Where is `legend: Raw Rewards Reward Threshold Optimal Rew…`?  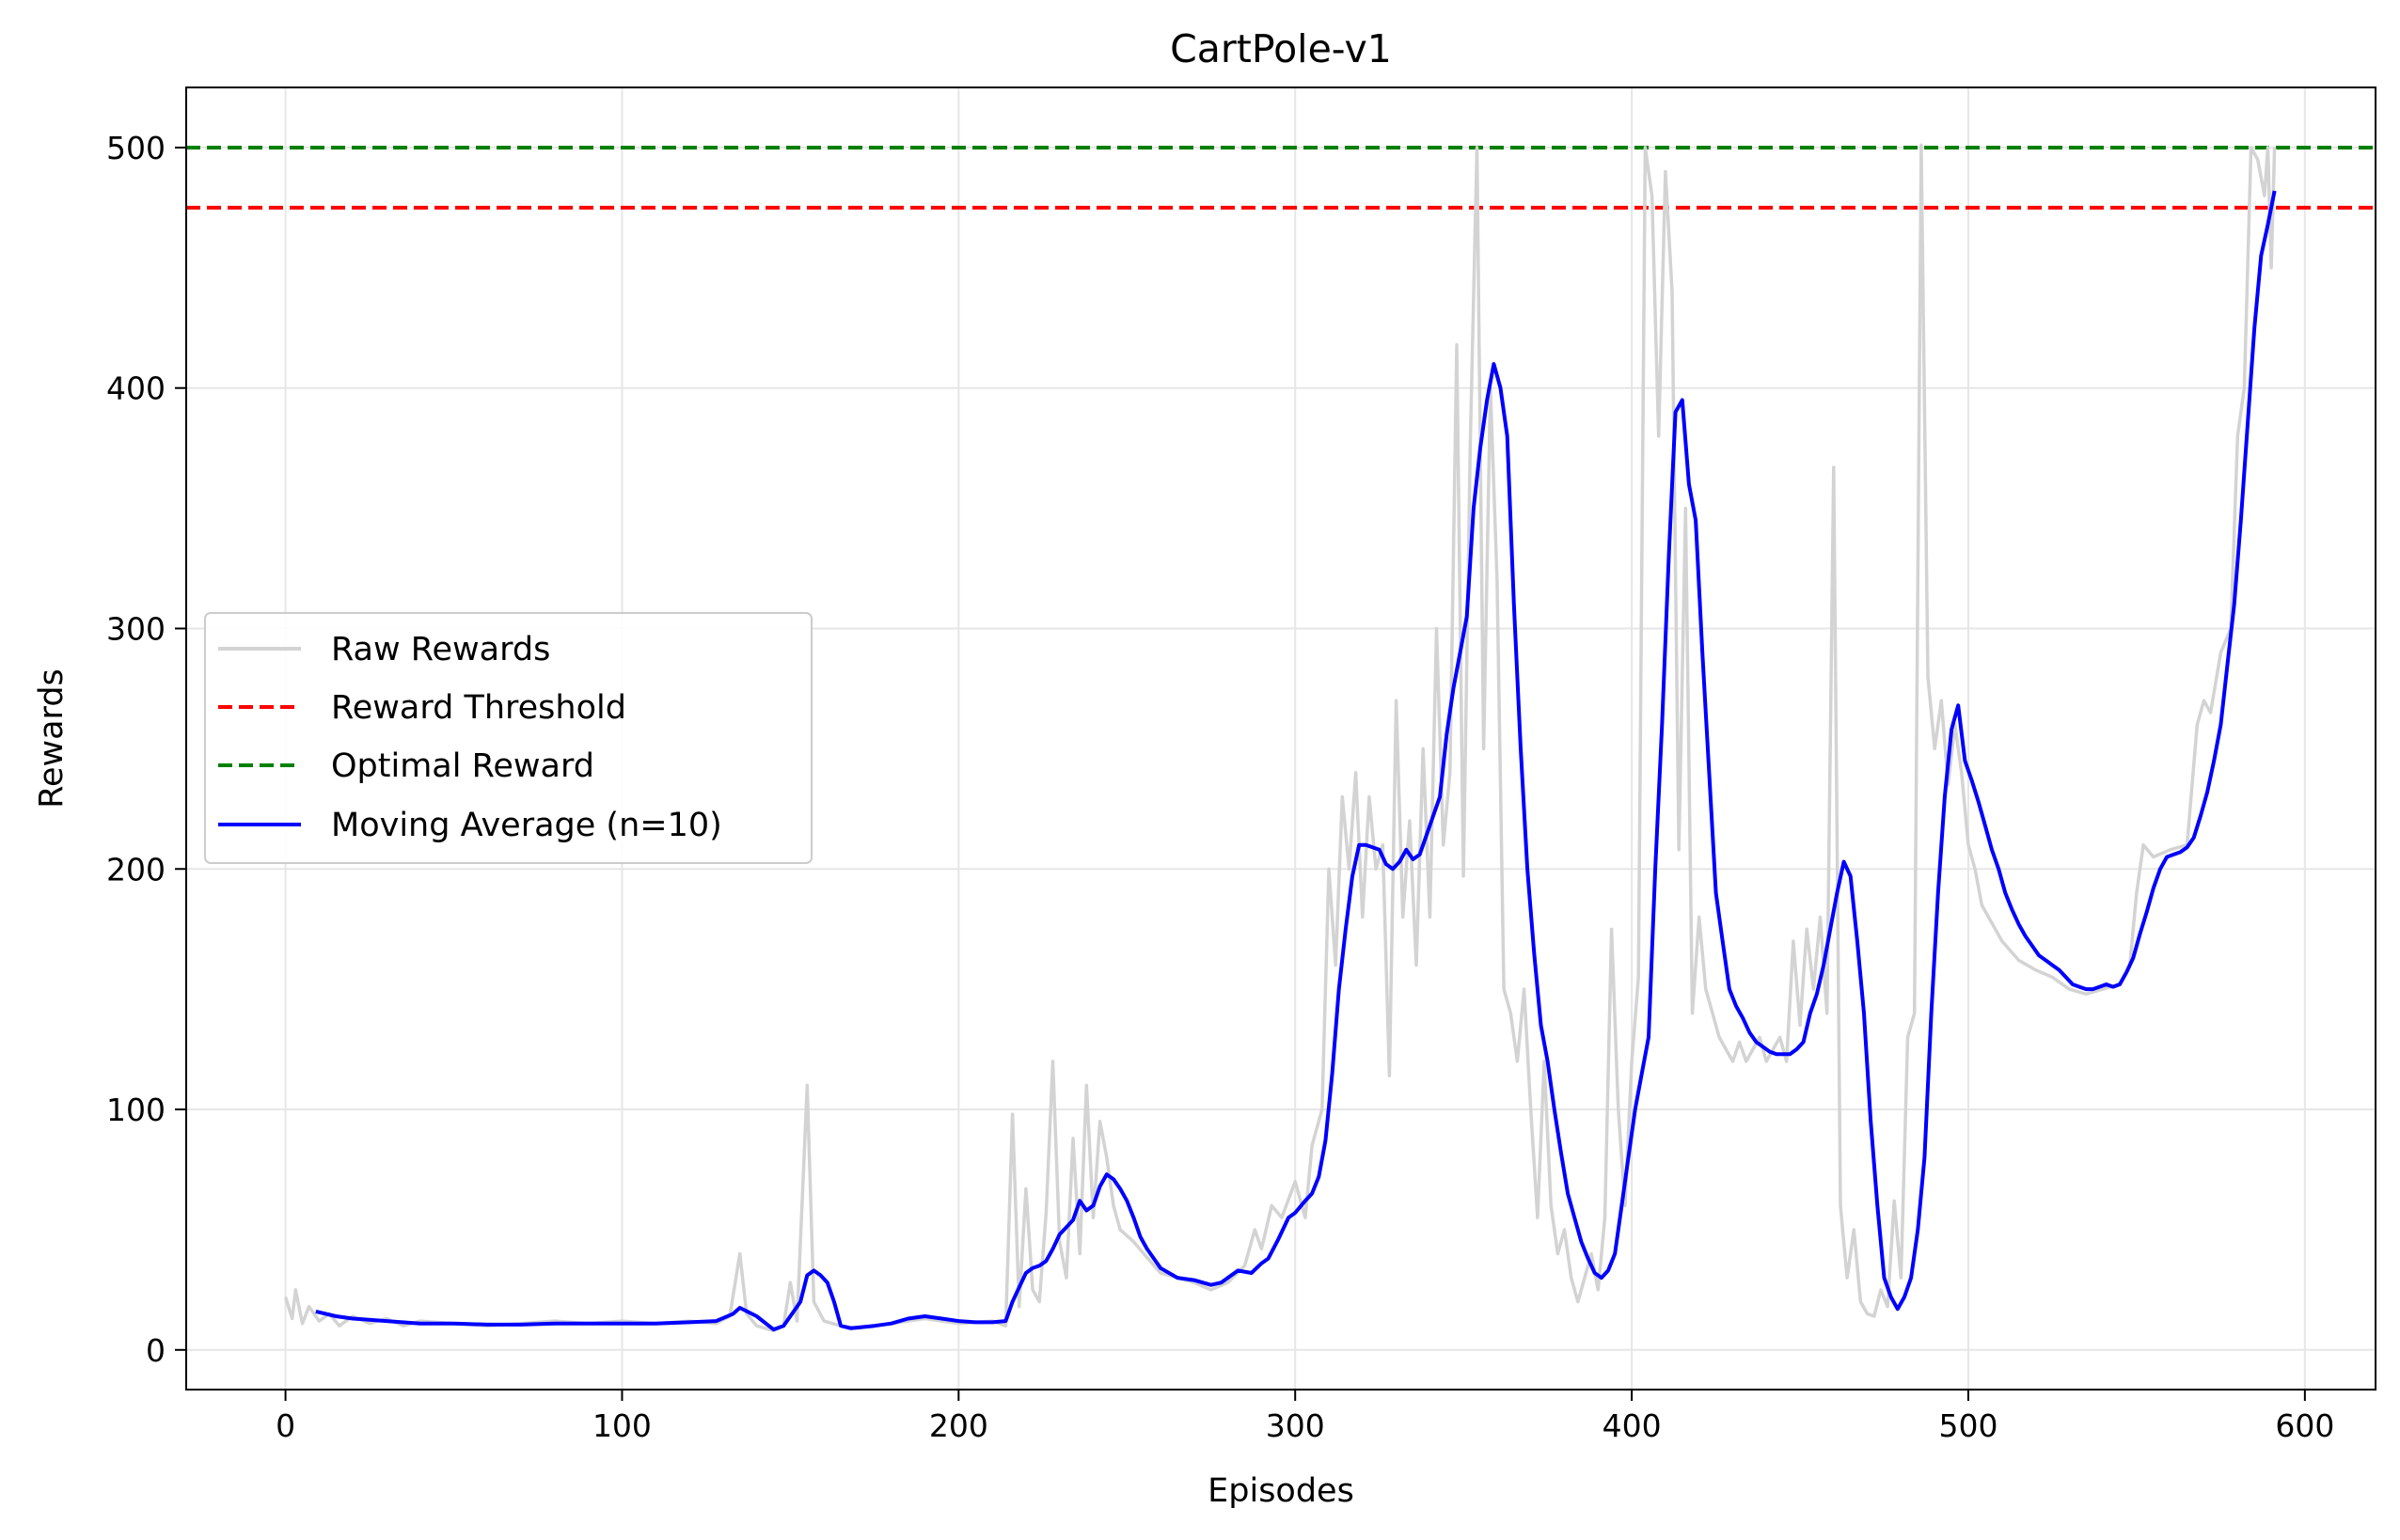
legend: Raw Rewards Reward Threshold Optimal Rew… is located at coordinates (508, 738).